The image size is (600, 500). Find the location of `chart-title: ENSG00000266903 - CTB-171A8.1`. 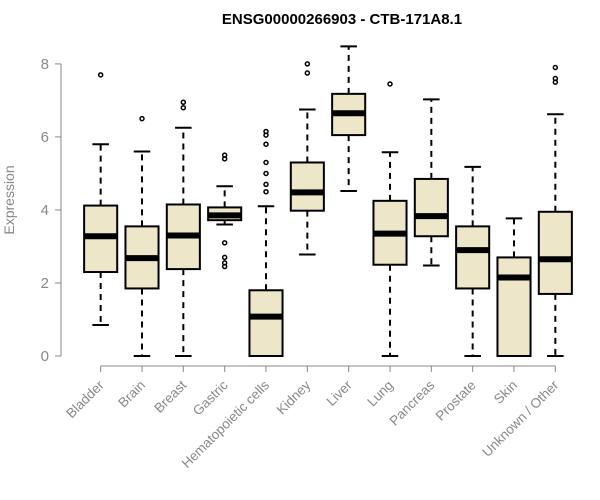

chart-title: ENSG00000266903 - CTB-171A8.1 is located at coordinates (342, 19).